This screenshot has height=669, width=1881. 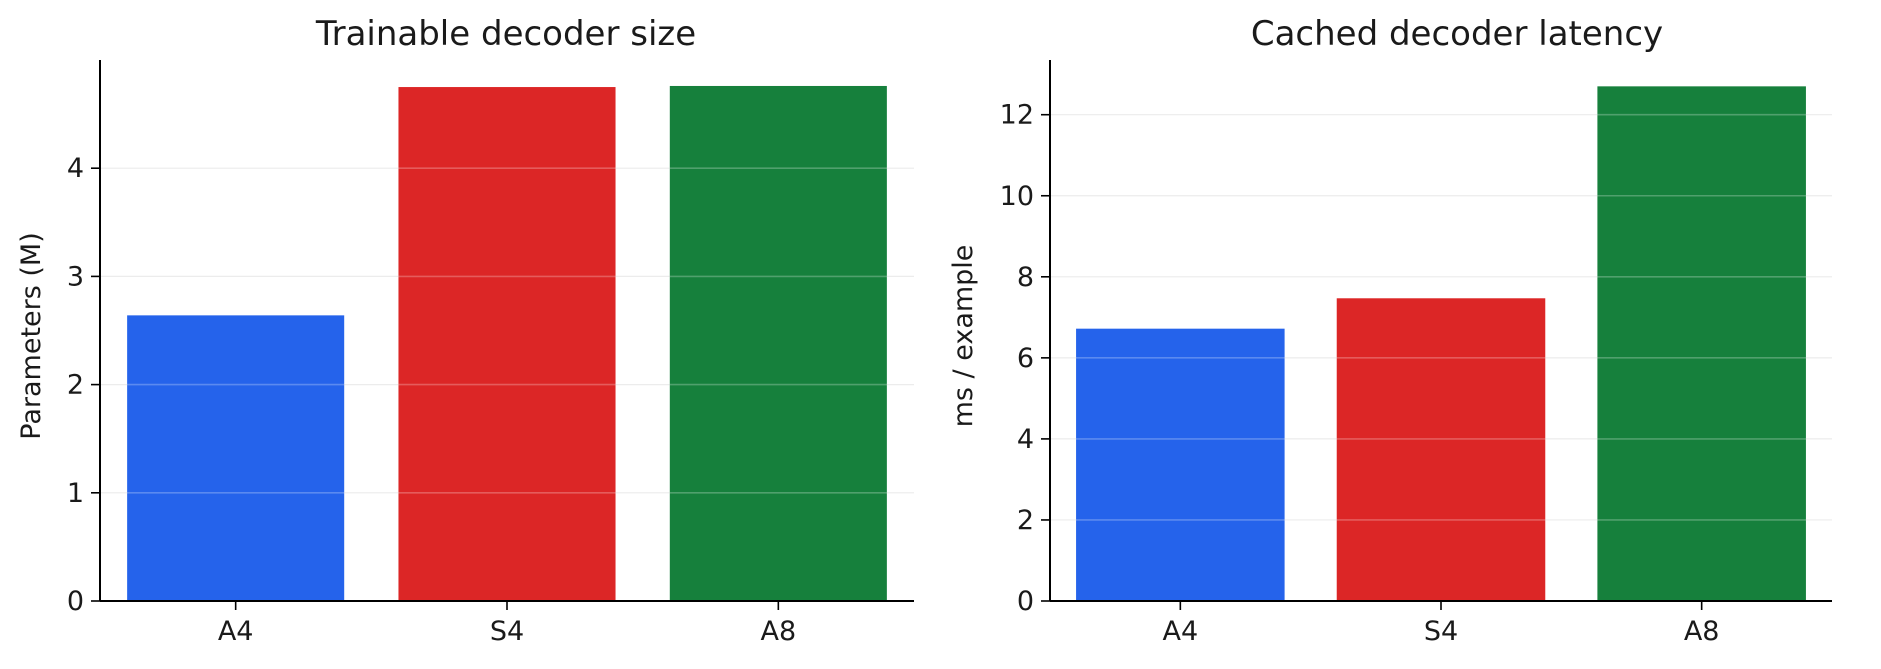 I want to click on y-ticks: 0 2 4 6 8 10 12, so click(x=1025, y=358).